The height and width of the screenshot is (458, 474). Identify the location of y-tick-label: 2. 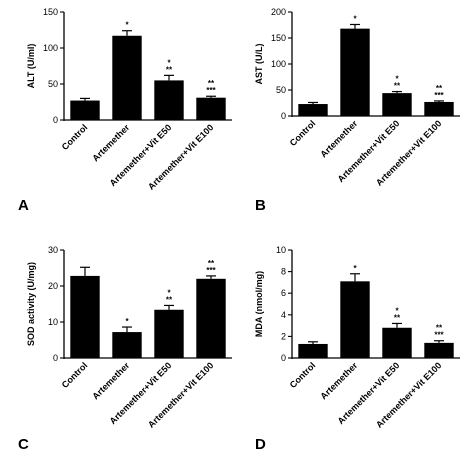
(283, 336).